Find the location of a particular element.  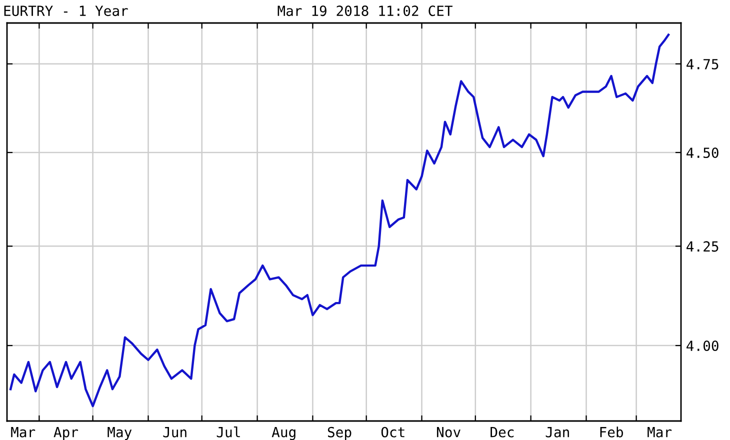

chart-title: EURTRY - 1 Year is located at coordinates (66, 11).